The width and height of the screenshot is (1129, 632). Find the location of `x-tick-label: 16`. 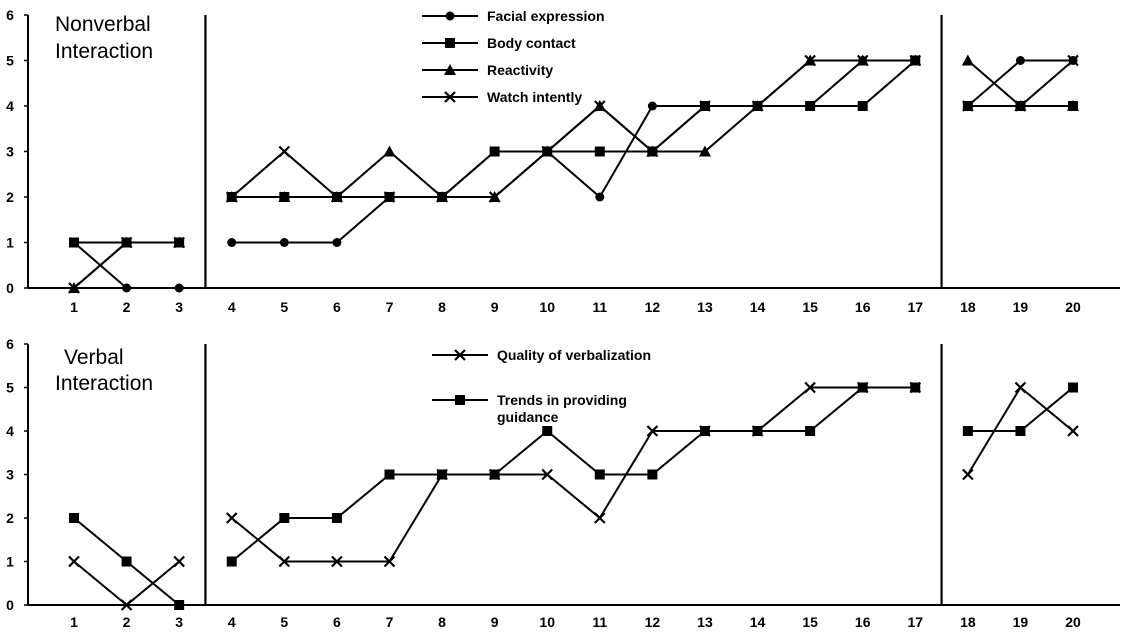

x-tick-label: 16 is located at coordinates (863, 622).